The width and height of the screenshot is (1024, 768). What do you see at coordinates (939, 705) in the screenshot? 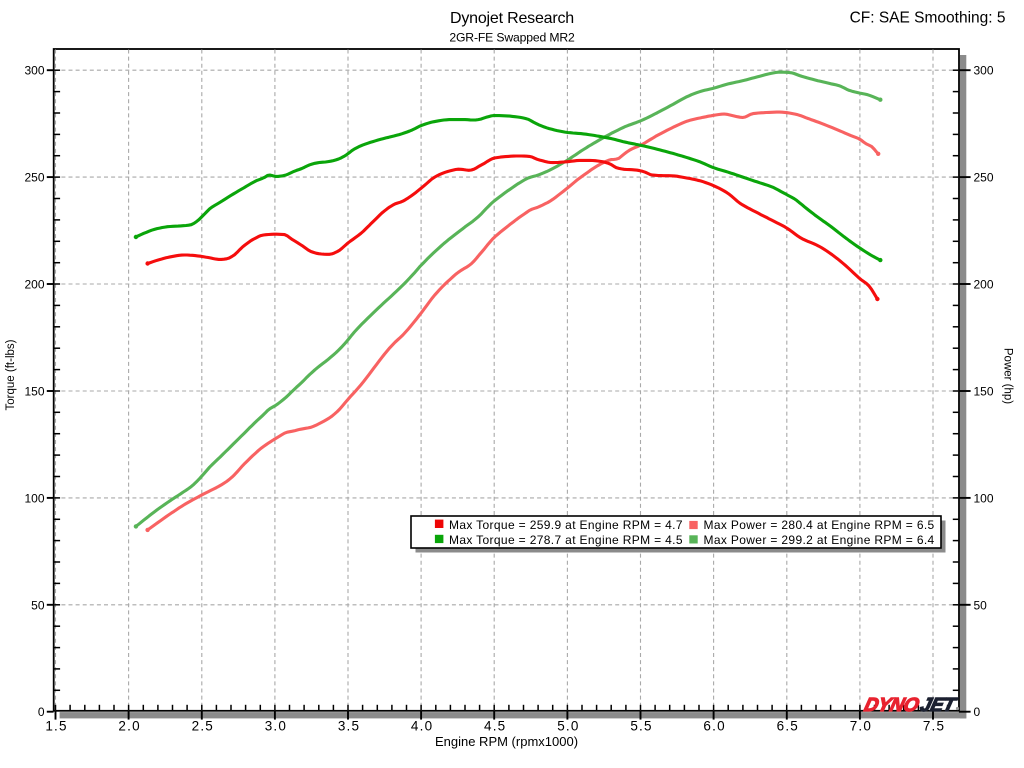
I see `svg-text: JET` at bounding box center [939, 705].